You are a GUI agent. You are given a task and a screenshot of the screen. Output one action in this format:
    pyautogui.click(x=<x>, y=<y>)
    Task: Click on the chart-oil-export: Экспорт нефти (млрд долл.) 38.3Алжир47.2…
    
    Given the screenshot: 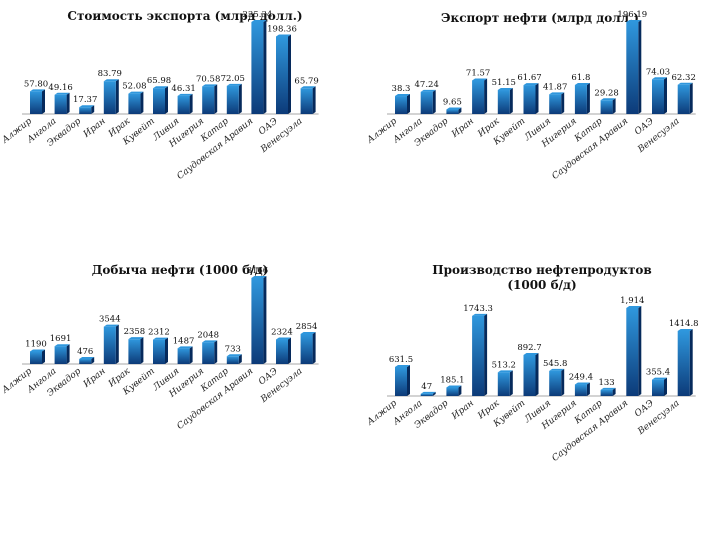 What is the action you would take?
    pyautogui.click(x=530, y=96)
    